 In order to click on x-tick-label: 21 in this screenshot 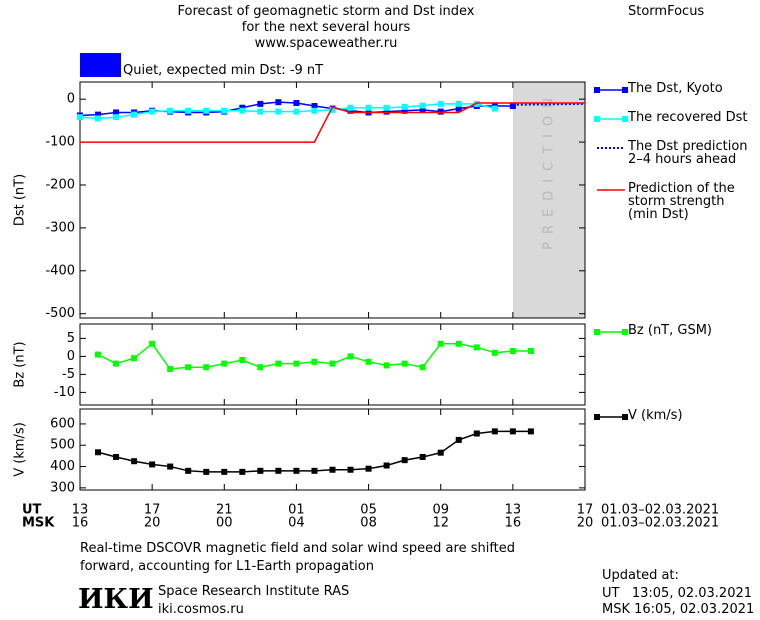, I will do `click(224, 510)`.